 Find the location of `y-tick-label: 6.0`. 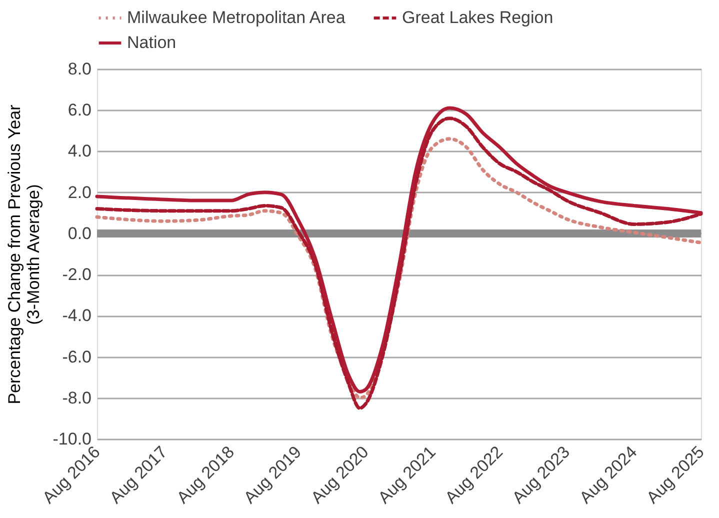

y-tick-label: 6.0 is located at coordinates (80, 110).